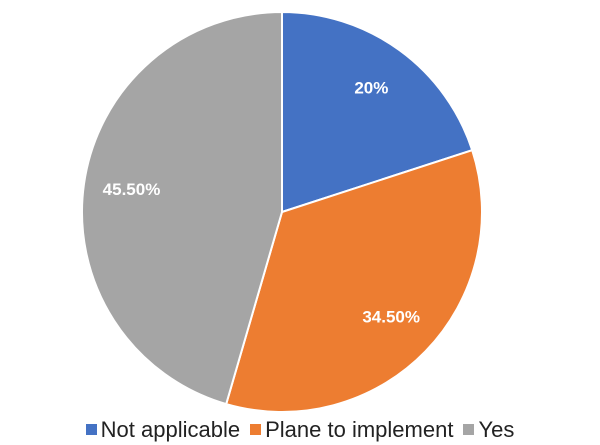 This screenshot has height=445, width=600. What do you see at coordinates (496, 429) in the screenshot?
I see `legend-label: Yes` at bounding box center [496, 429].